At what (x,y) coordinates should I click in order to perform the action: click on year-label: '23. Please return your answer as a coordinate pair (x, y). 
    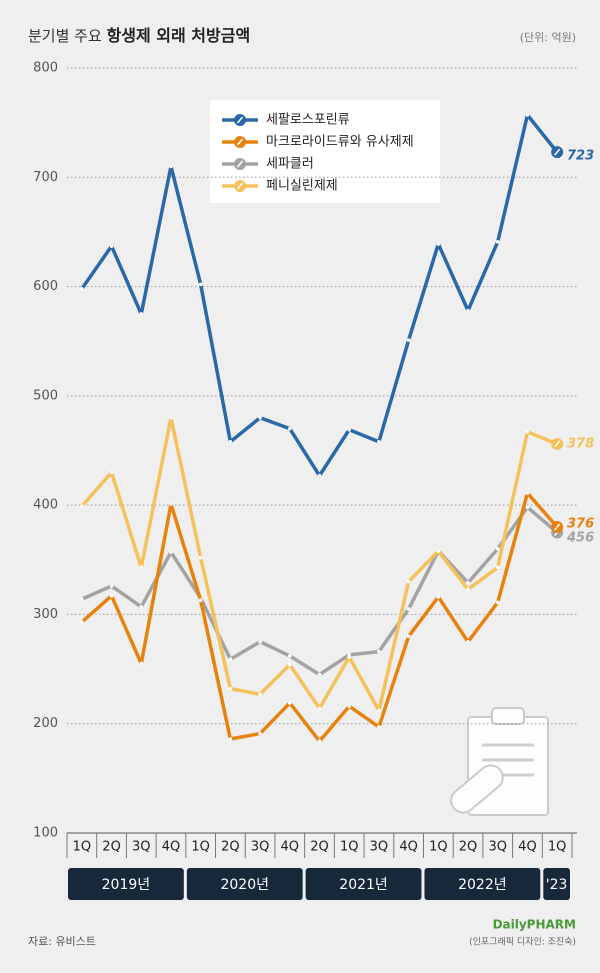
    Looking at the image, I should click on (557, 885).